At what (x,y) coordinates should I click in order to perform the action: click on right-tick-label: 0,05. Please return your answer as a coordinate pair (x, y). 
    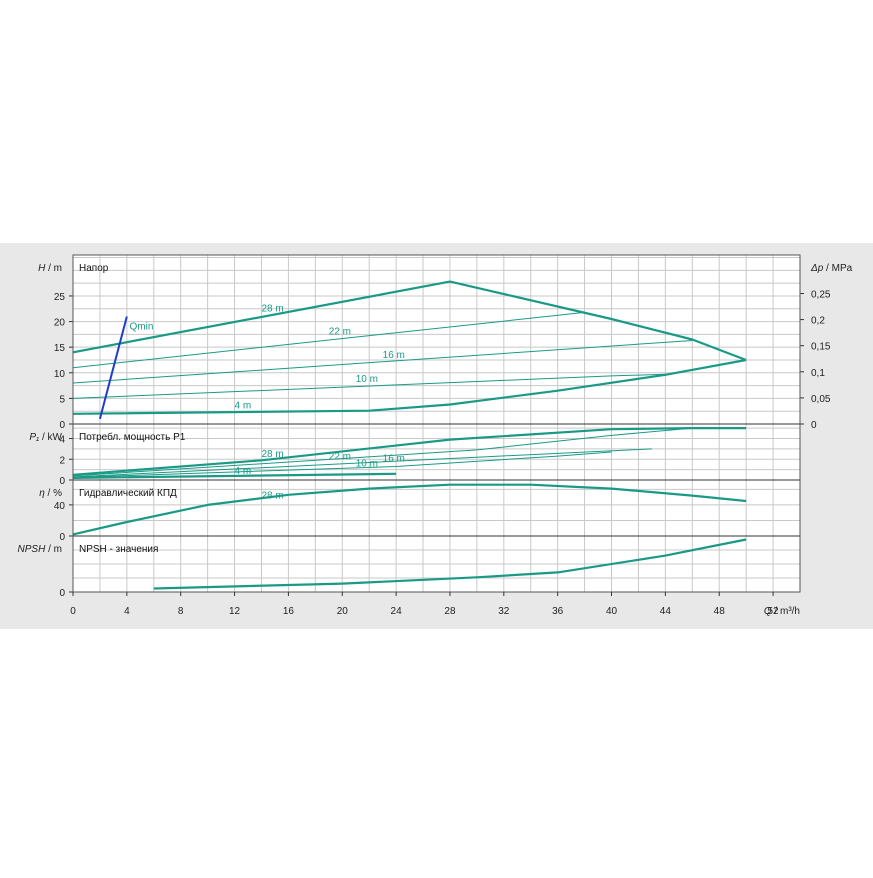
    Looking at the image, I should click on (821, 399).